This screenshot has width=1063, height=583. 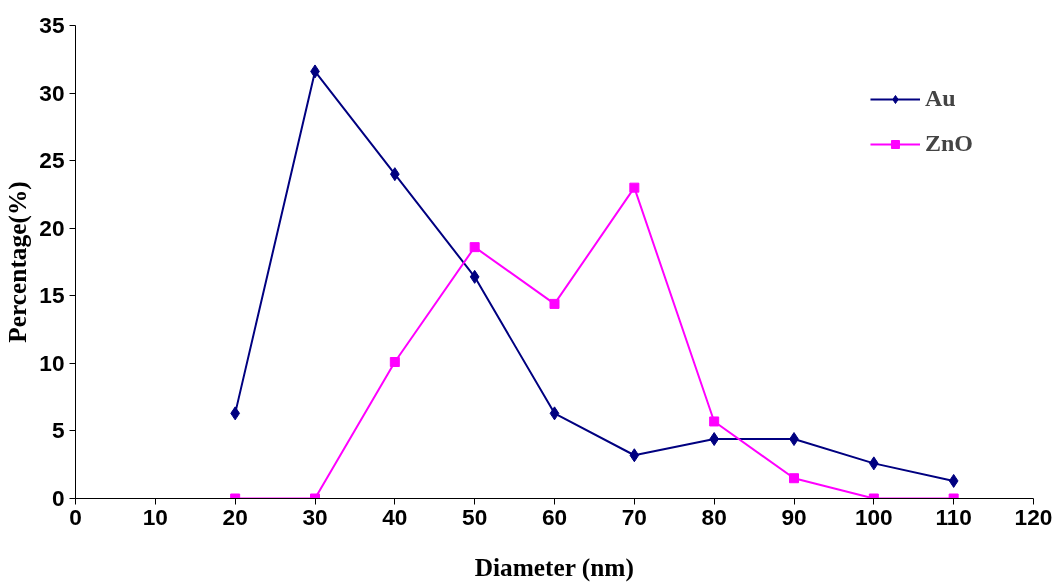 What do you see at coordinates (52, 362) in the screenshot?
I see `y-tick-label: 10` at bounding box center [52, 362].